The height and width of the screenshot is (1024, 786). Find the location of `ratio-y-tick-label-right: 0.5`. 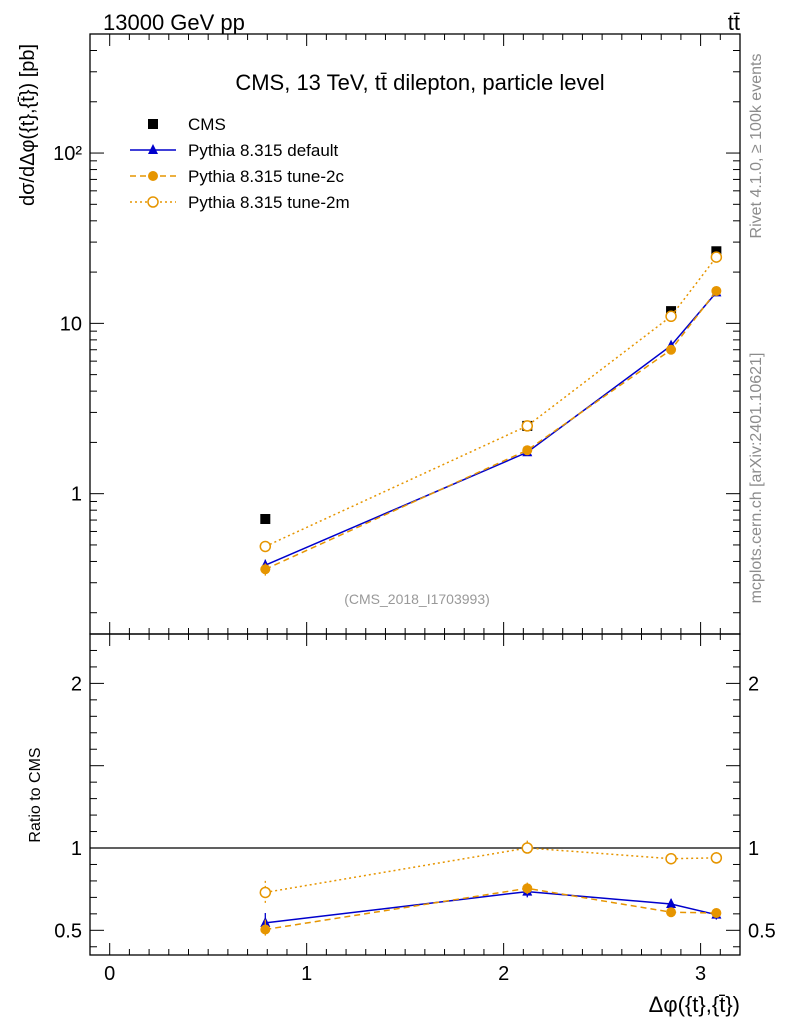

ratio-y-tick-label-right: 0.5 is located at coordinates (762, 931).